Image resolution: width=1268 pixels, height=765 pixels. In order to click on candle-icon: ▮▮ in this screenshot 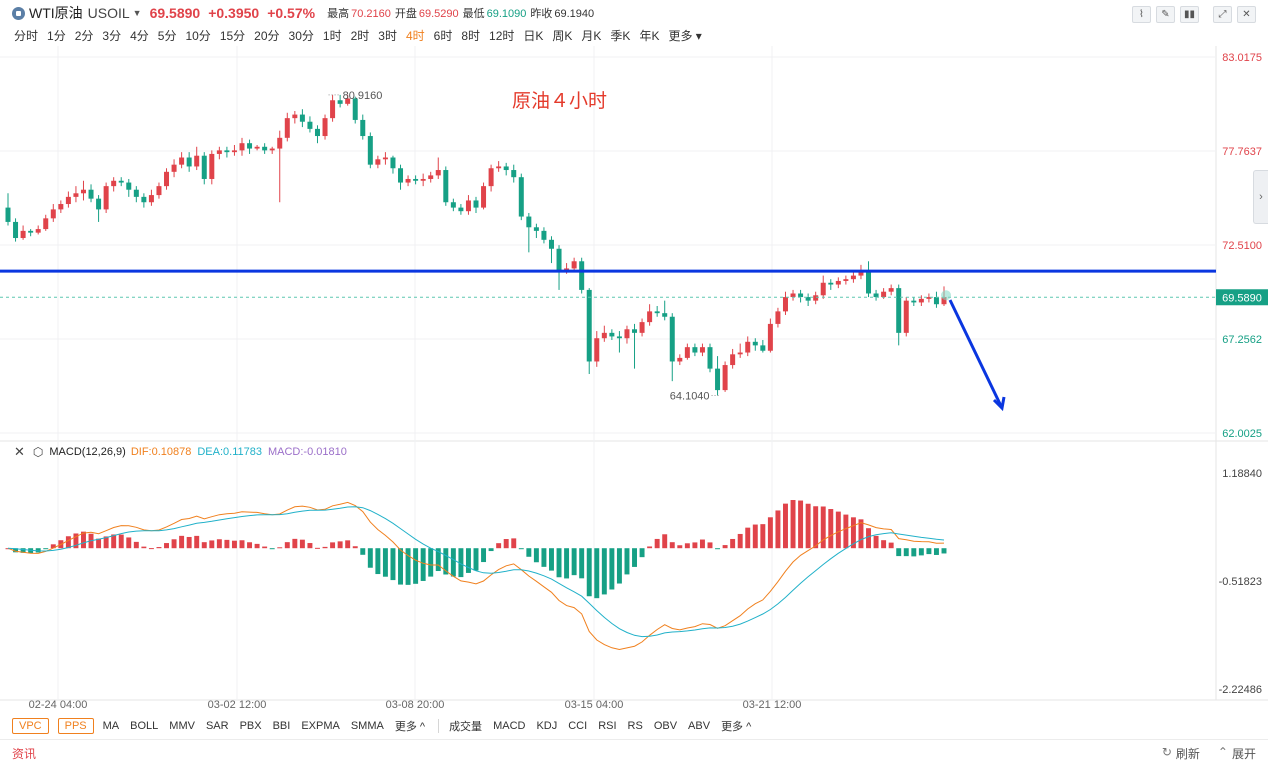, I will do `click(1189, 14)`.